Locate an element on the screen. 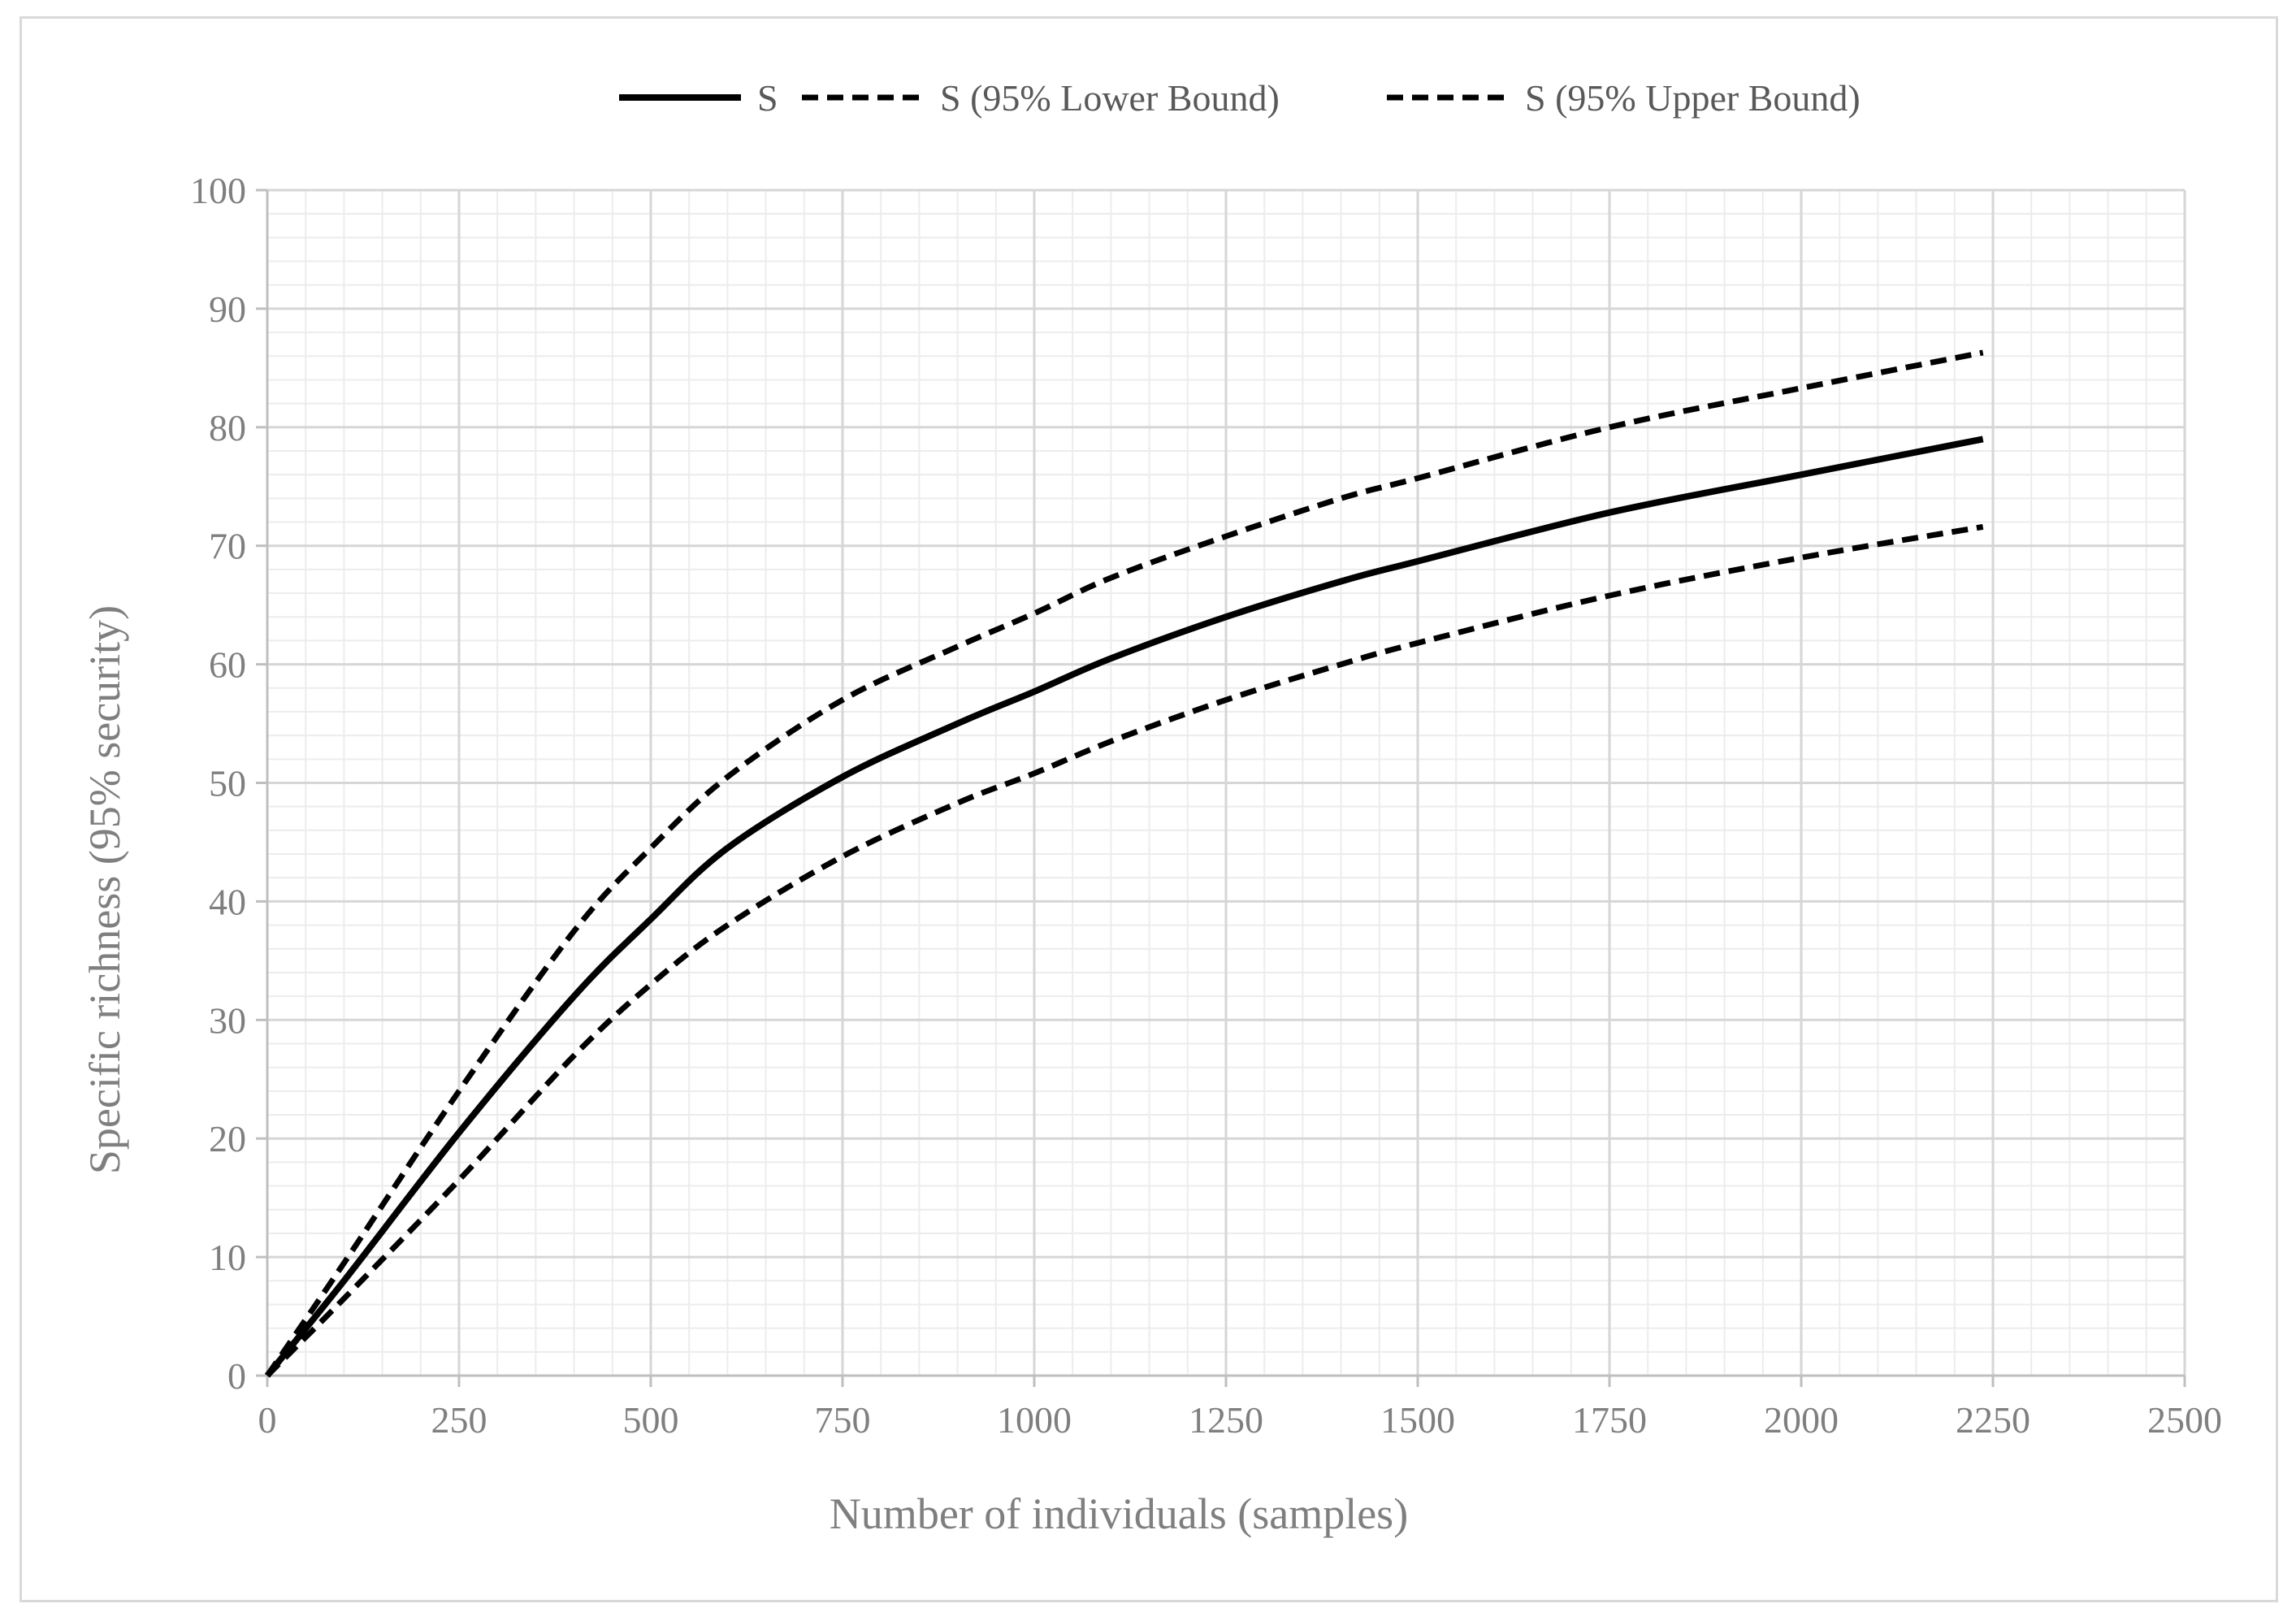  y-tick-label: 0 is located at coordinates (236, 1376).